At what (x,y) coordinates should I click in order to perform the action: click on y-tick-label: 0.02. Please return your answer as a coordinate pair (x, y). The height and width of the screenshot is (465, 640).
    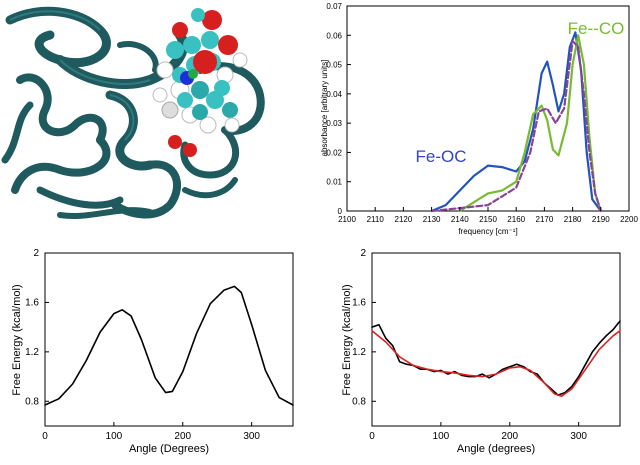
    Looking at the image, I should click on (334, 152).